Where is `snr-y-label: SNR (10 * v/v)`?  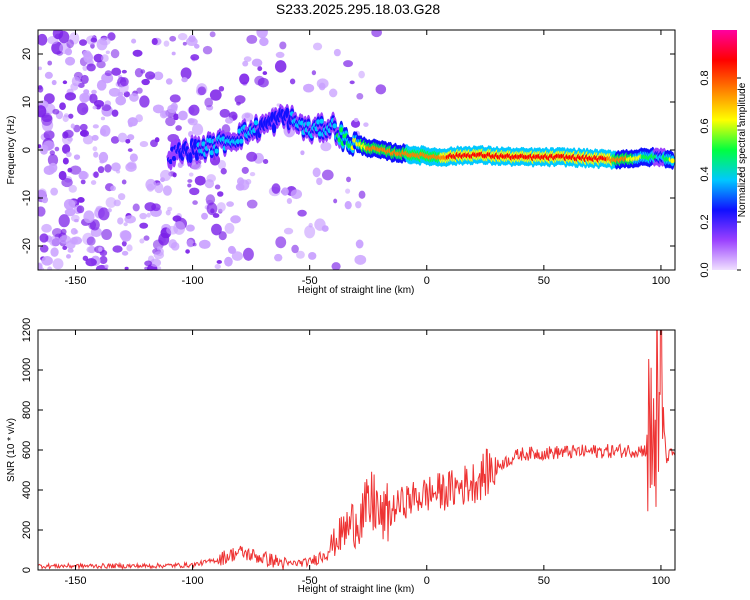 snr-y-label: SNR (10 * v/v) is located at coordinates (11, 450).